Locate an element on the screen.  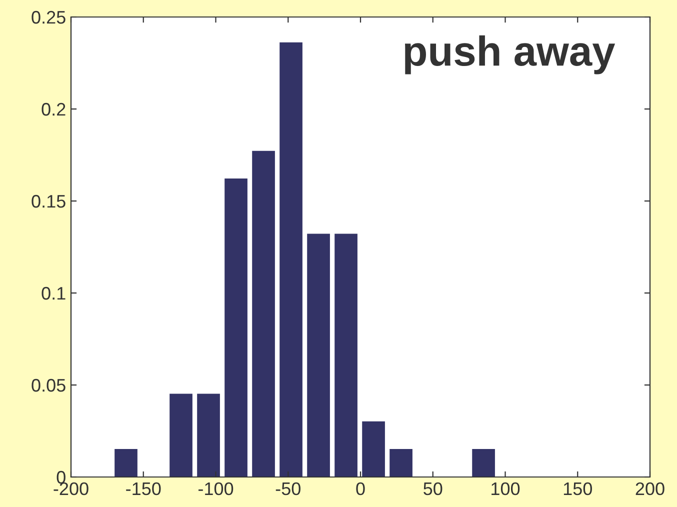
x-tick-label: -100 is located at coordinates (216, 489).